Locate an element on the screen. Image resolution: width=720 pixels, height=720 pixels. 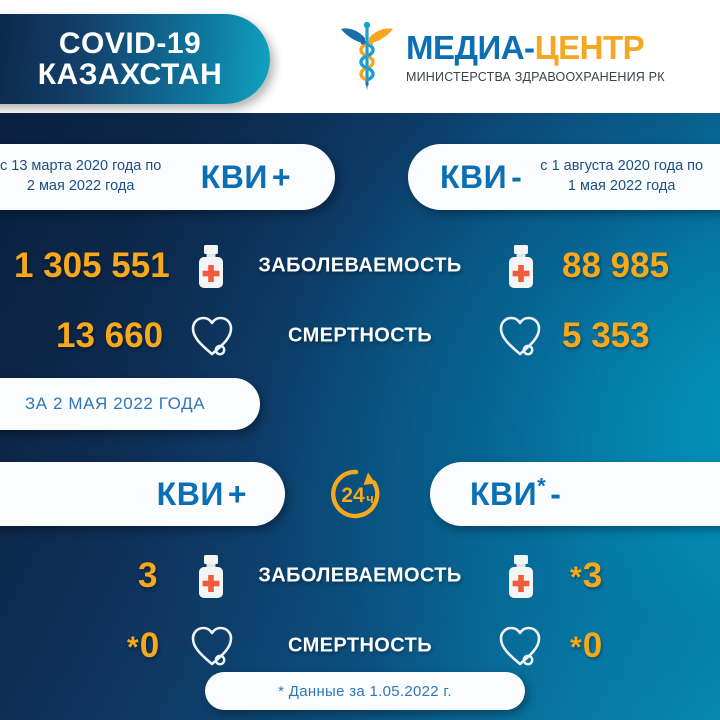
daily-incidence-label: ЗАБОЛЕВАЕМОСТЬ is located at coordinates (360, 575).